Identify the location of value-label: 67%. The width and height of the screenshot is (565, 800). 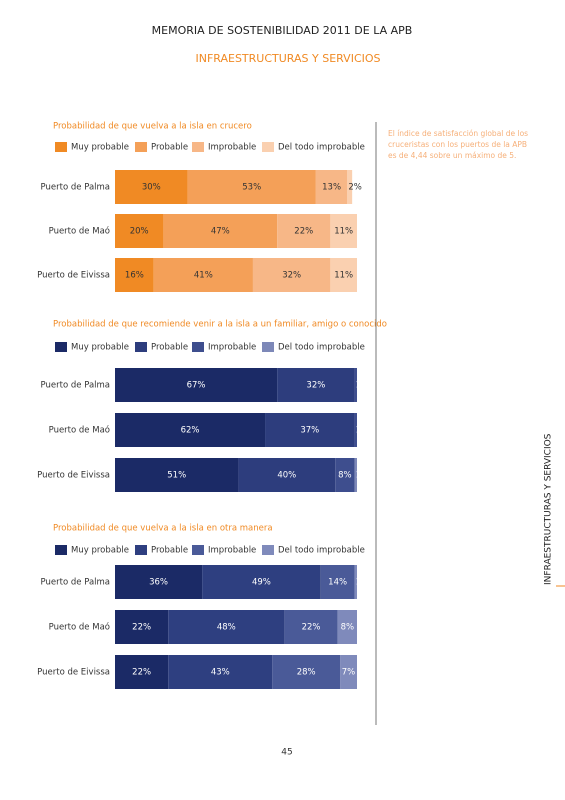
(196, 386).